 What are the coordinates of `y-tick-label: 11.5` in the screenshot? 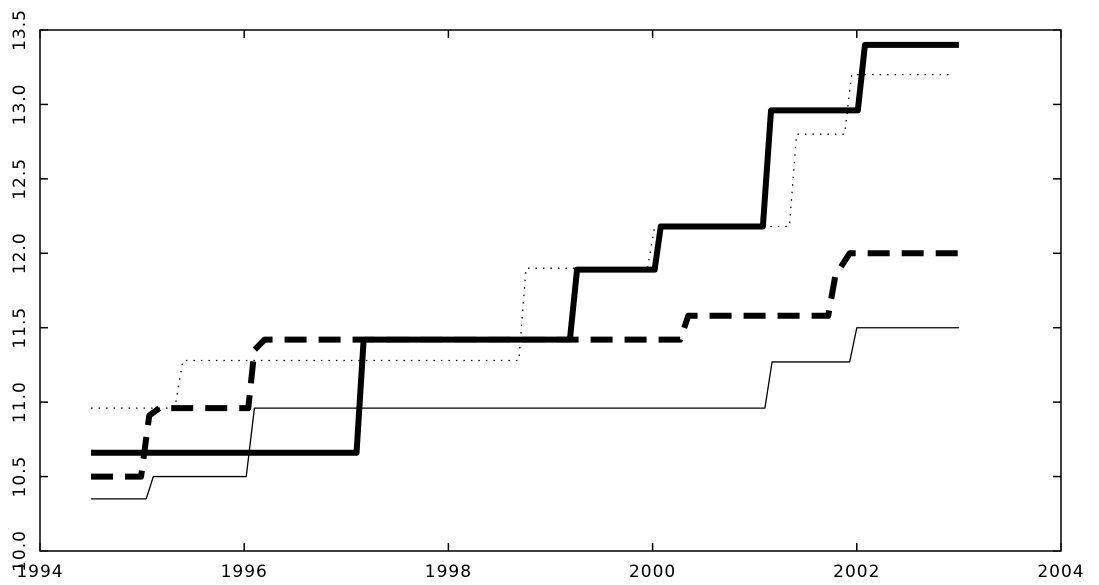 It's located at (20, 328).